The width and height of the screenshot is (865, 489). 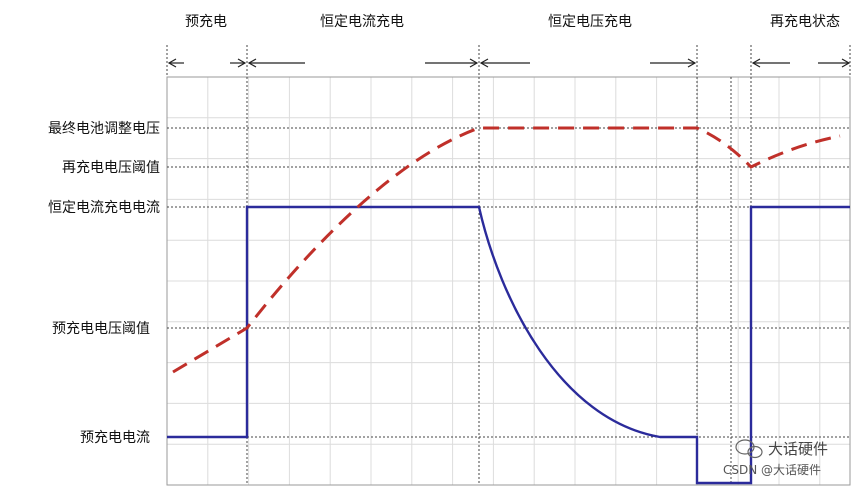 I want to click on phase-label-constant-current: 恒定电流充电, so click(x=362, y=22).